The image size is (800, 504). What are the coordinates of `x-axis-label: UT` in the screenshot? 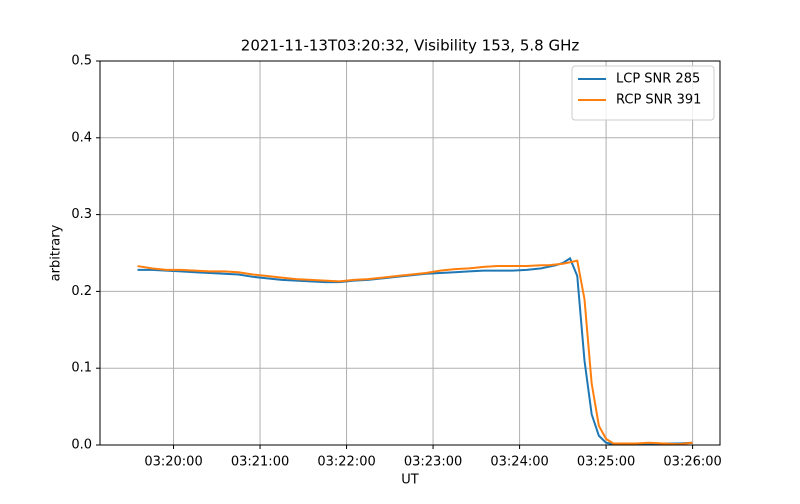 It's located at (410, 480).